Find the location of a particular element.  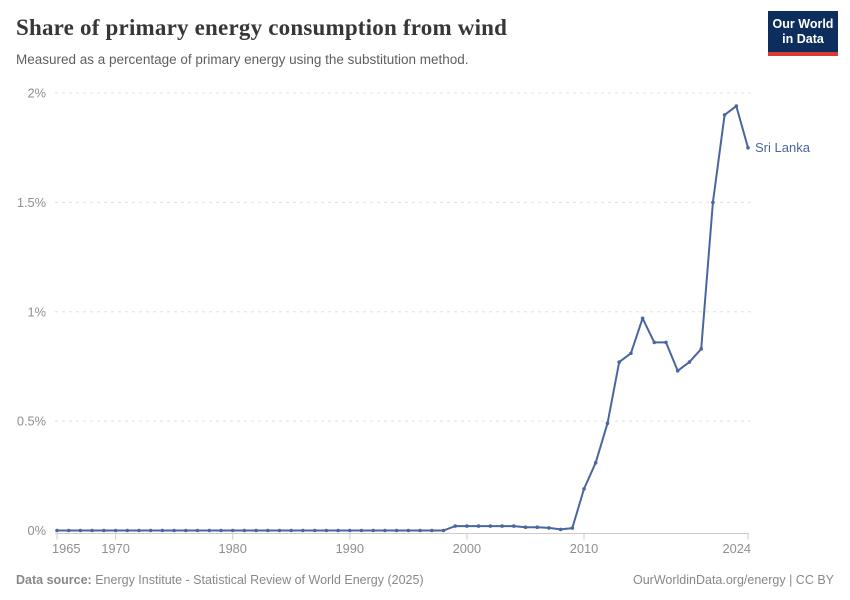

owid-logo: Our World in Data is located at coordinates (803, 33).